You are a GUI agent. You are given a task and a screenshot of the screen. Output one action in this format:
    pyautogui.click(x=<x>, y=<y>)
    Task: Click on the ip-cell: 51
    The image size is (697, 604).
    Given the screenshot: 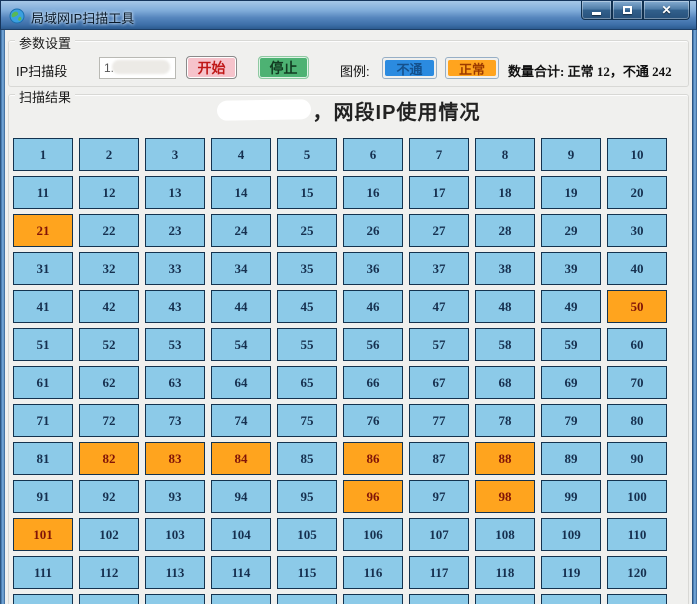 What is the action you would take?
    pyautogui.click(x=43, y=344)
    